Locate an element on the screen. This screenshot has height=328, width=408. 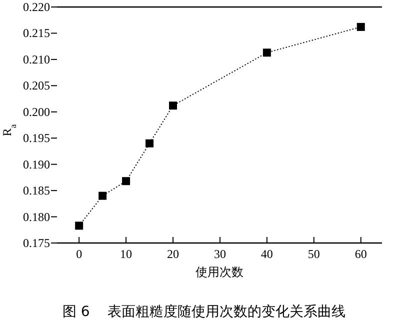
x-tick-label: 50 is located at coordinates (314, 254).